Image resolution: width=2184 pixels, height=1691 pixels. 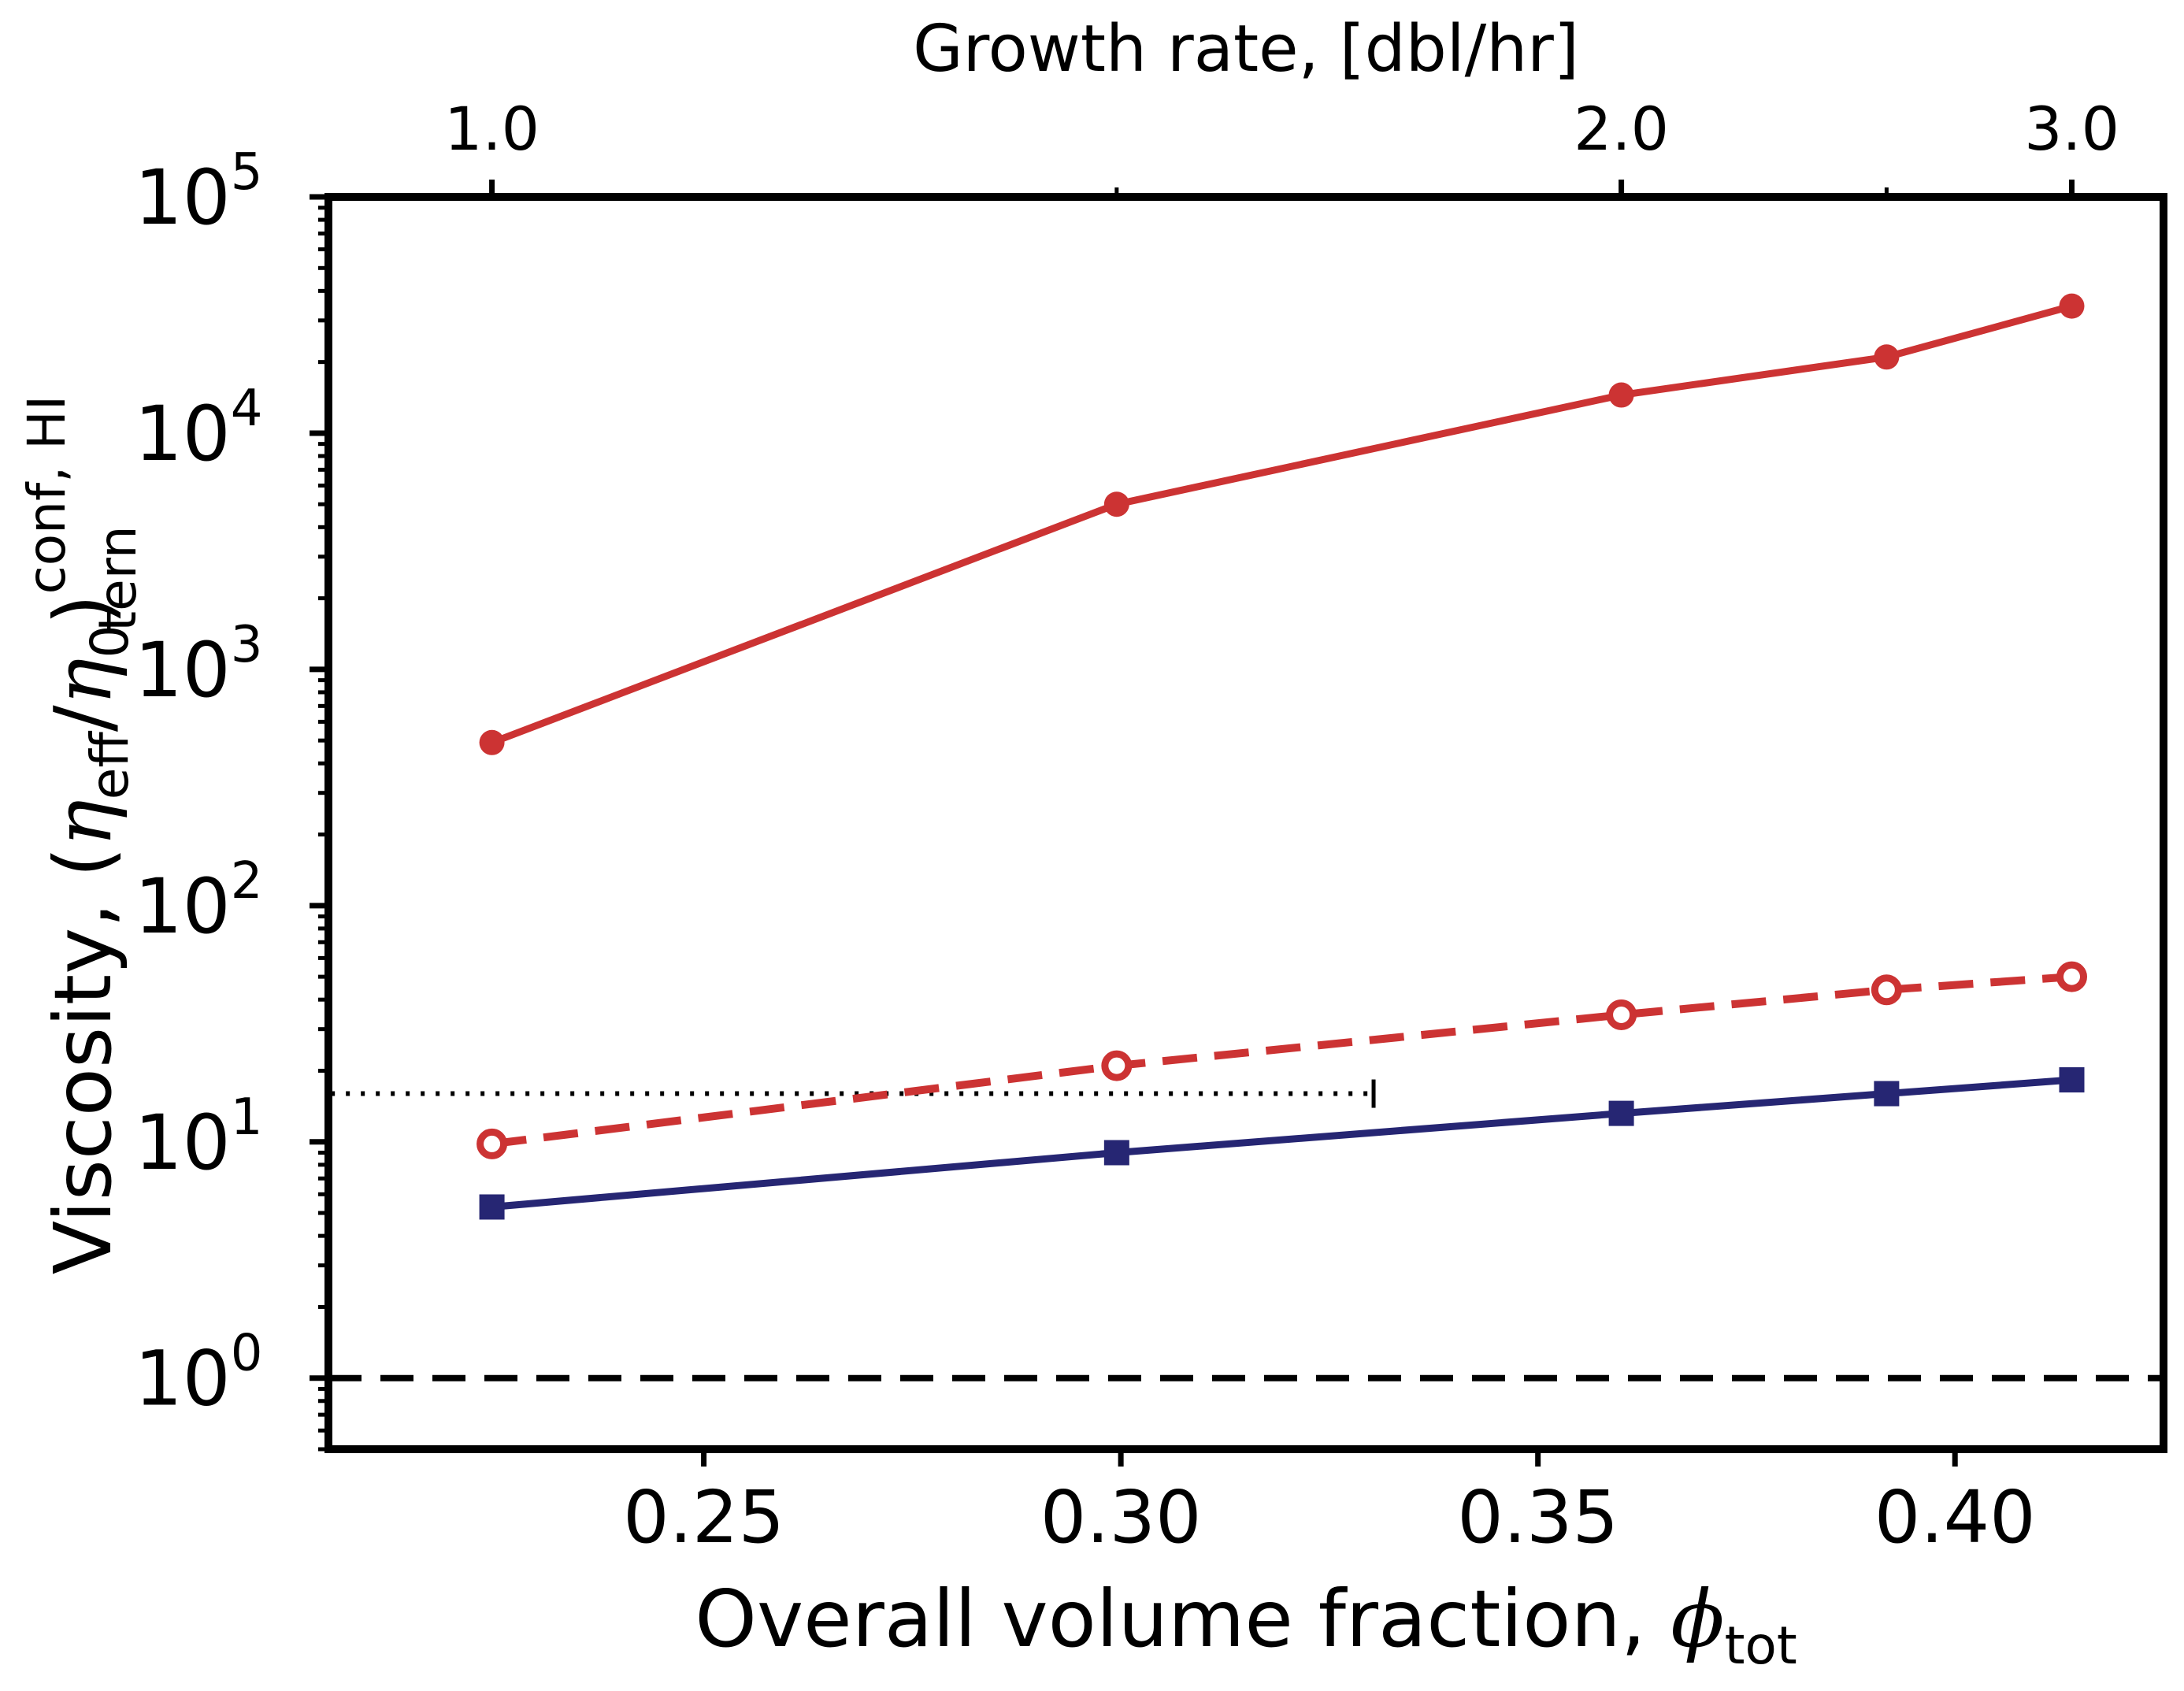 What do you see at coordinates (703, 1517) in the screenshot?
I see `x-tick-label: 0.25` at bounding box center [703, 1517].